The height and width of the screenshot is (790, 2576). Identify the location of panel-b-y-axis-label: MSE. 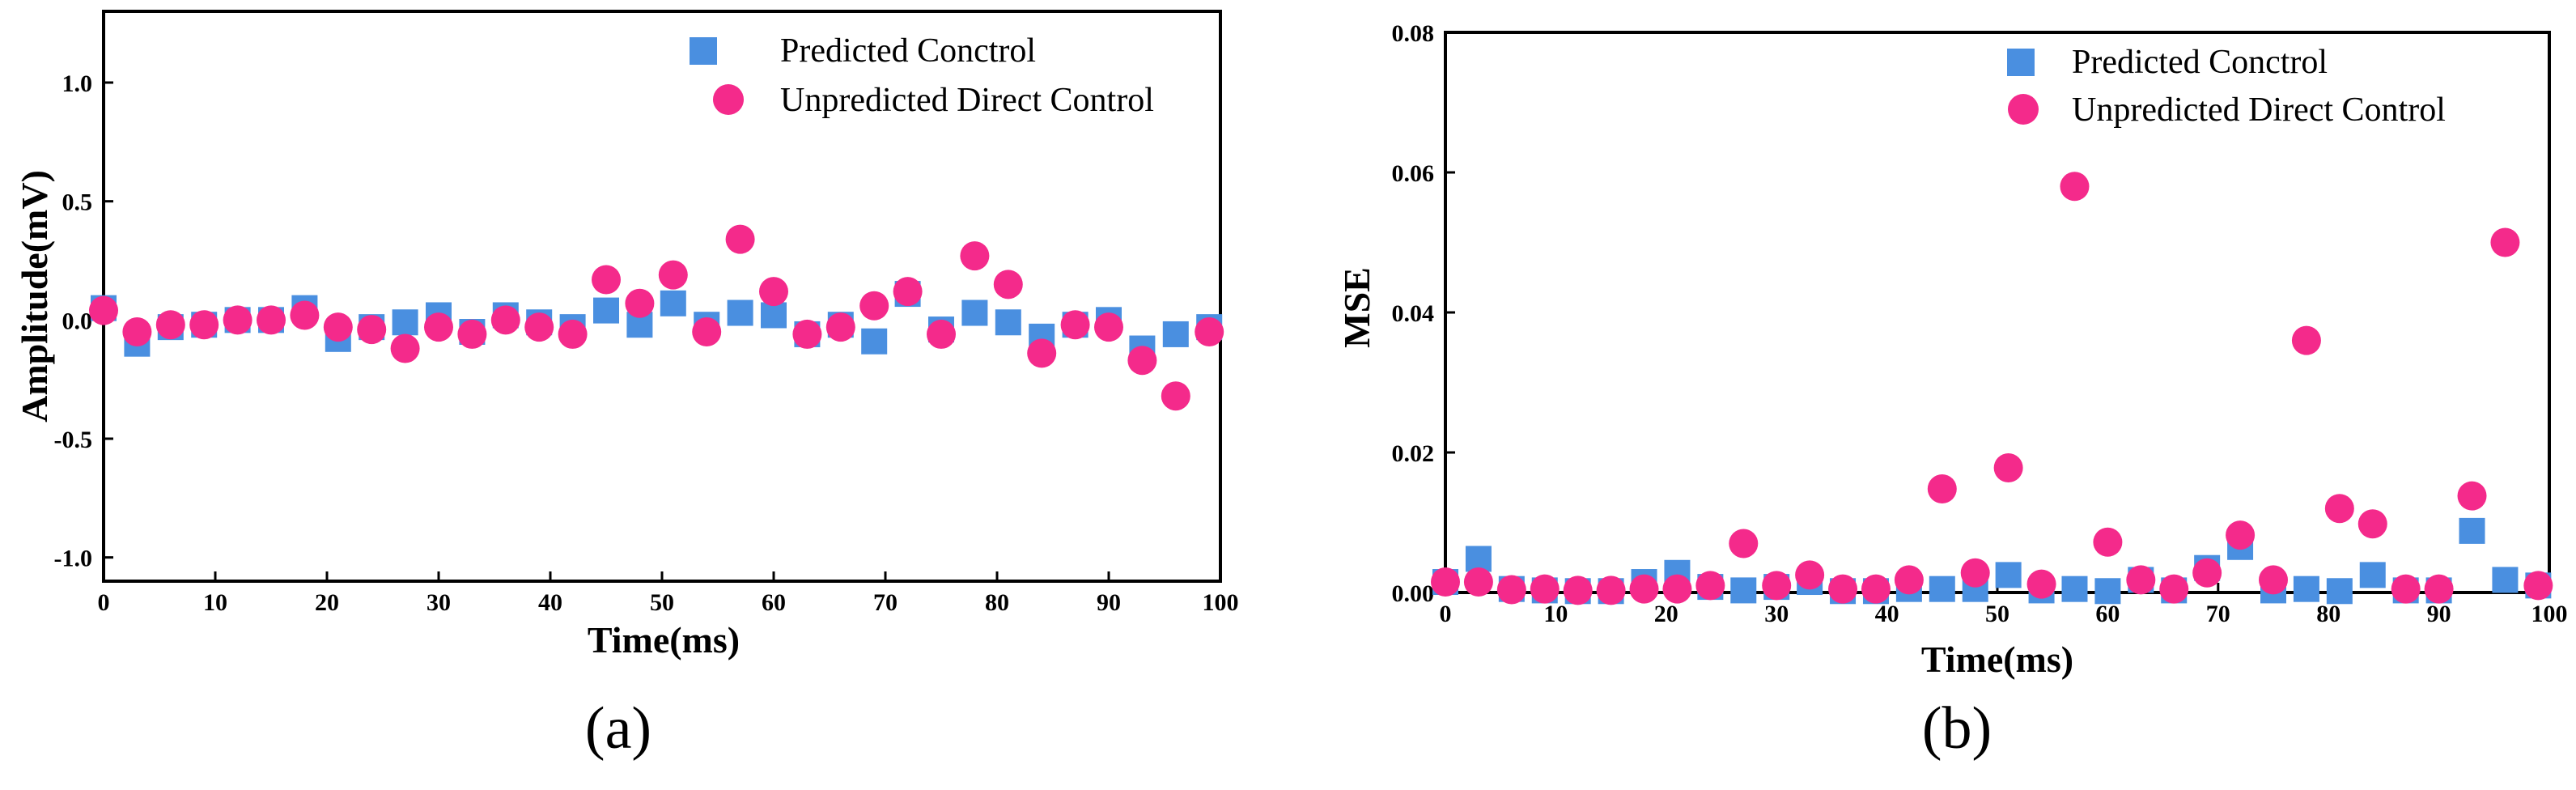
(1356, 307).